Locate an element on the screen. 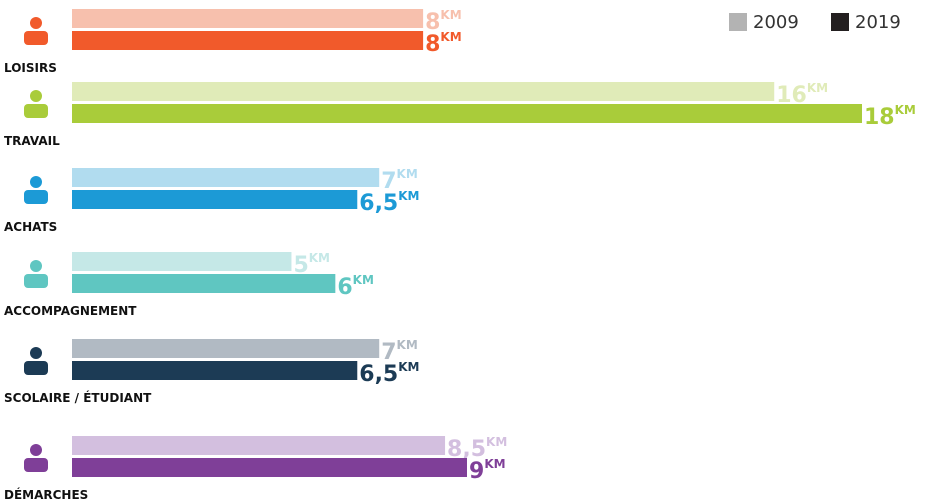 This screenshot has height=504, width=928. value-label: 16KM is located at coordinates (802, 94).